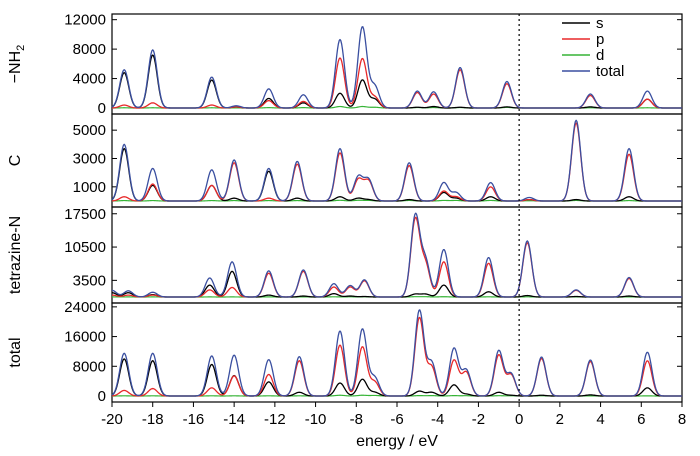  Describe the element at coordinates (89, 159) in the screenshot. I see `y-tick-label: 3000` at that location.